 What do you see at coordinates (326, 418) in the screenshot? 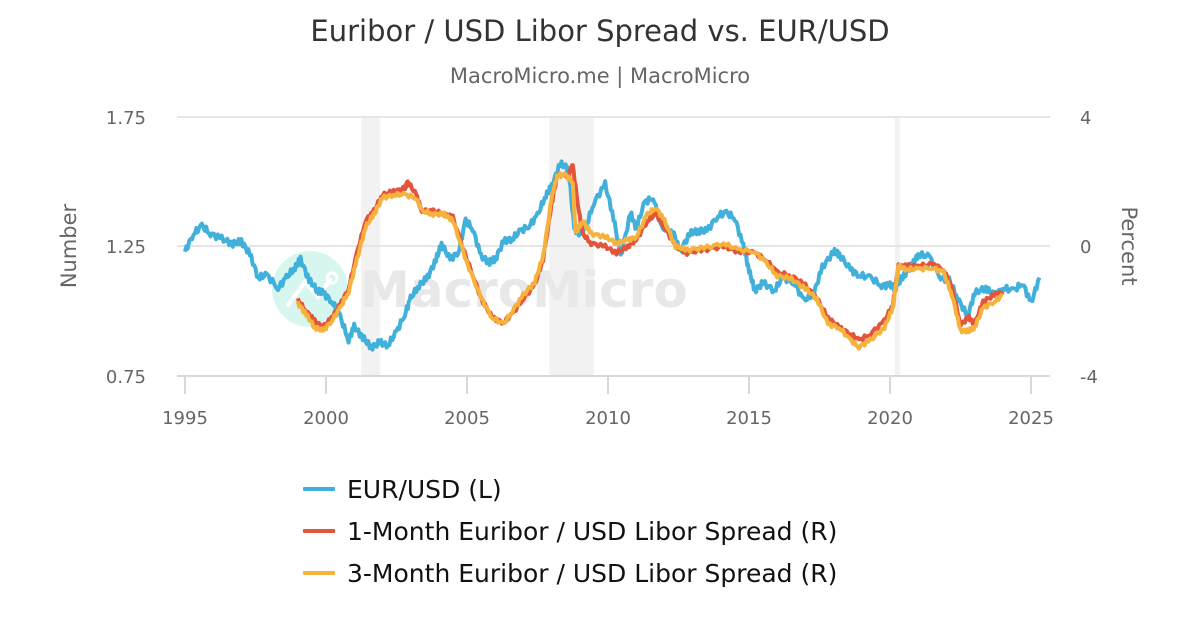
I see `x-tick-label: 2000` at bounding box center [326, 418].